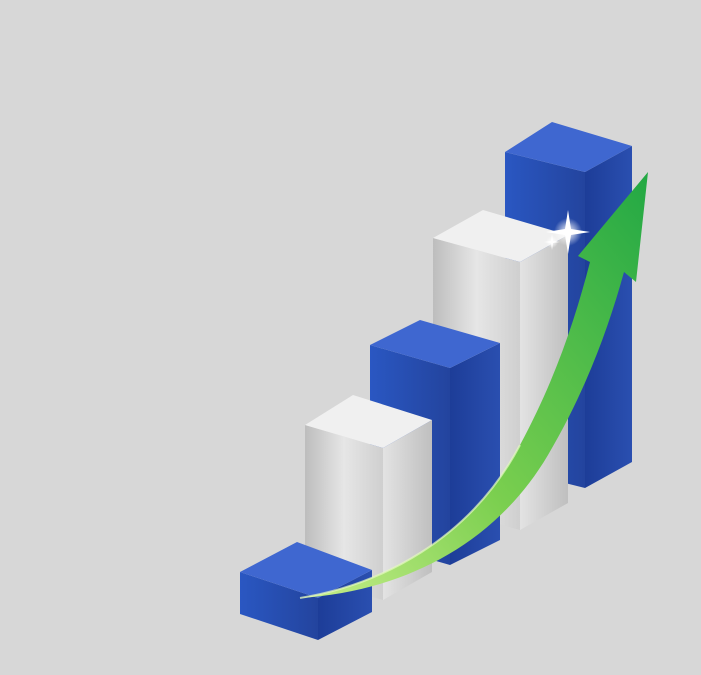  What do you see at coordinates (567, 232) in the screenshot?
I see `sparkle-icon` at bounding box center [567, 232].